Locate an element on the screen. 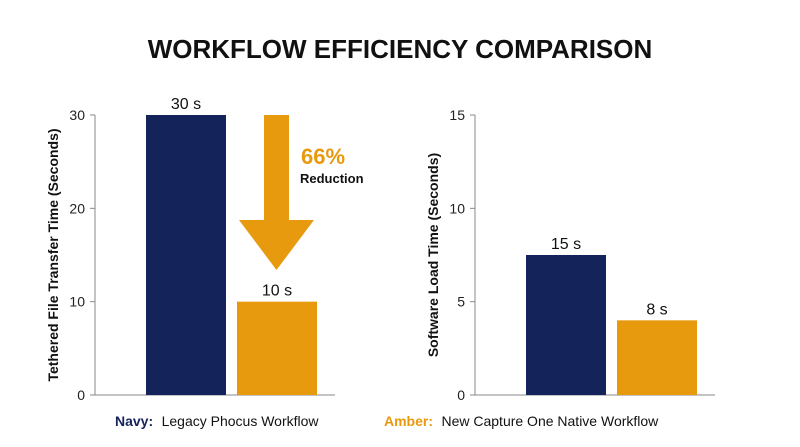 The image size is (800, 447). legend-key-amber: Amber: is located at coordinates (408, 421).